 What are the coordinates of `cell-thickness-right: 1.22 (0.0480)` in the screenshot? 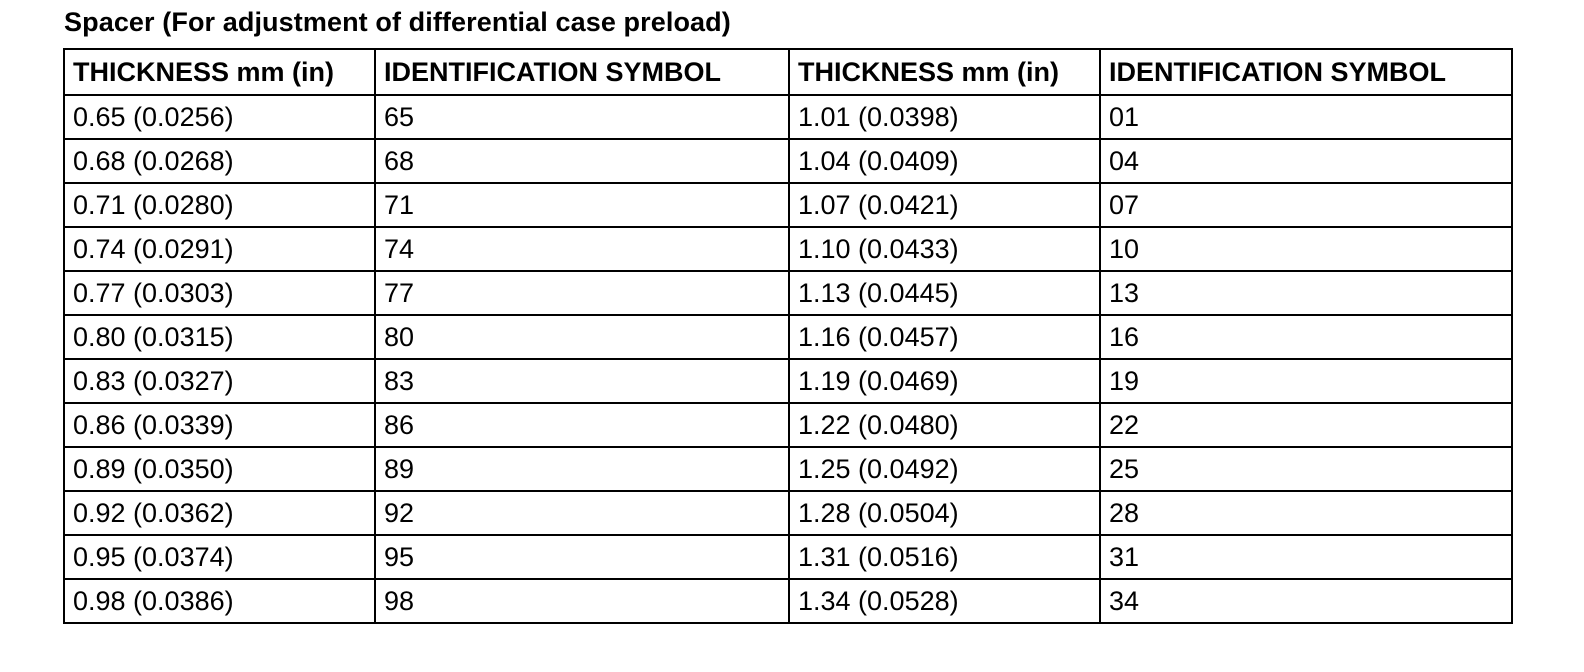 It's located at (944, 425).